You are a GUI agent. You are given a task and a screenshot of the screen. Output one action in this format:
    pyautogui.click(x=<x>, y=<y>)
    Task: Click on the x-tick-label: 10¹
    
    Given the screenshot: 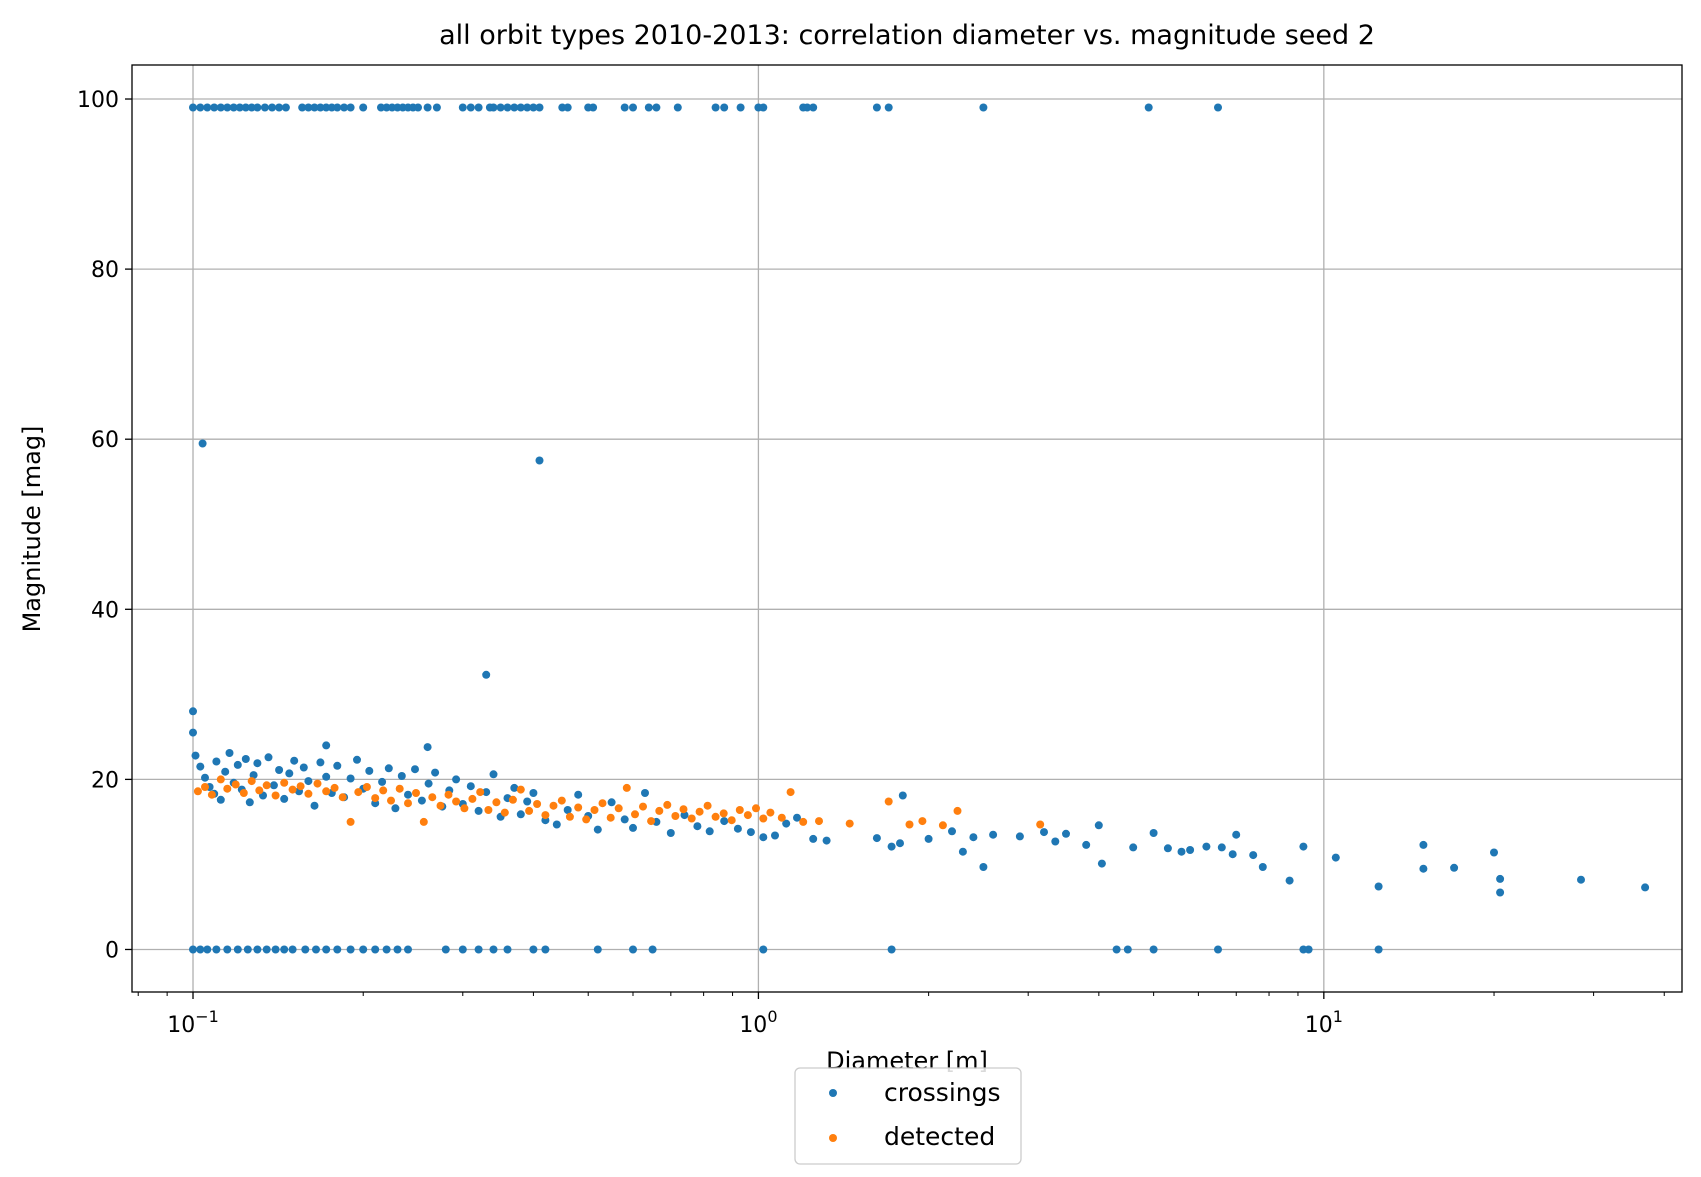 What is the action you would take?
    pyautogui.click(x=1324, y=1022)
    